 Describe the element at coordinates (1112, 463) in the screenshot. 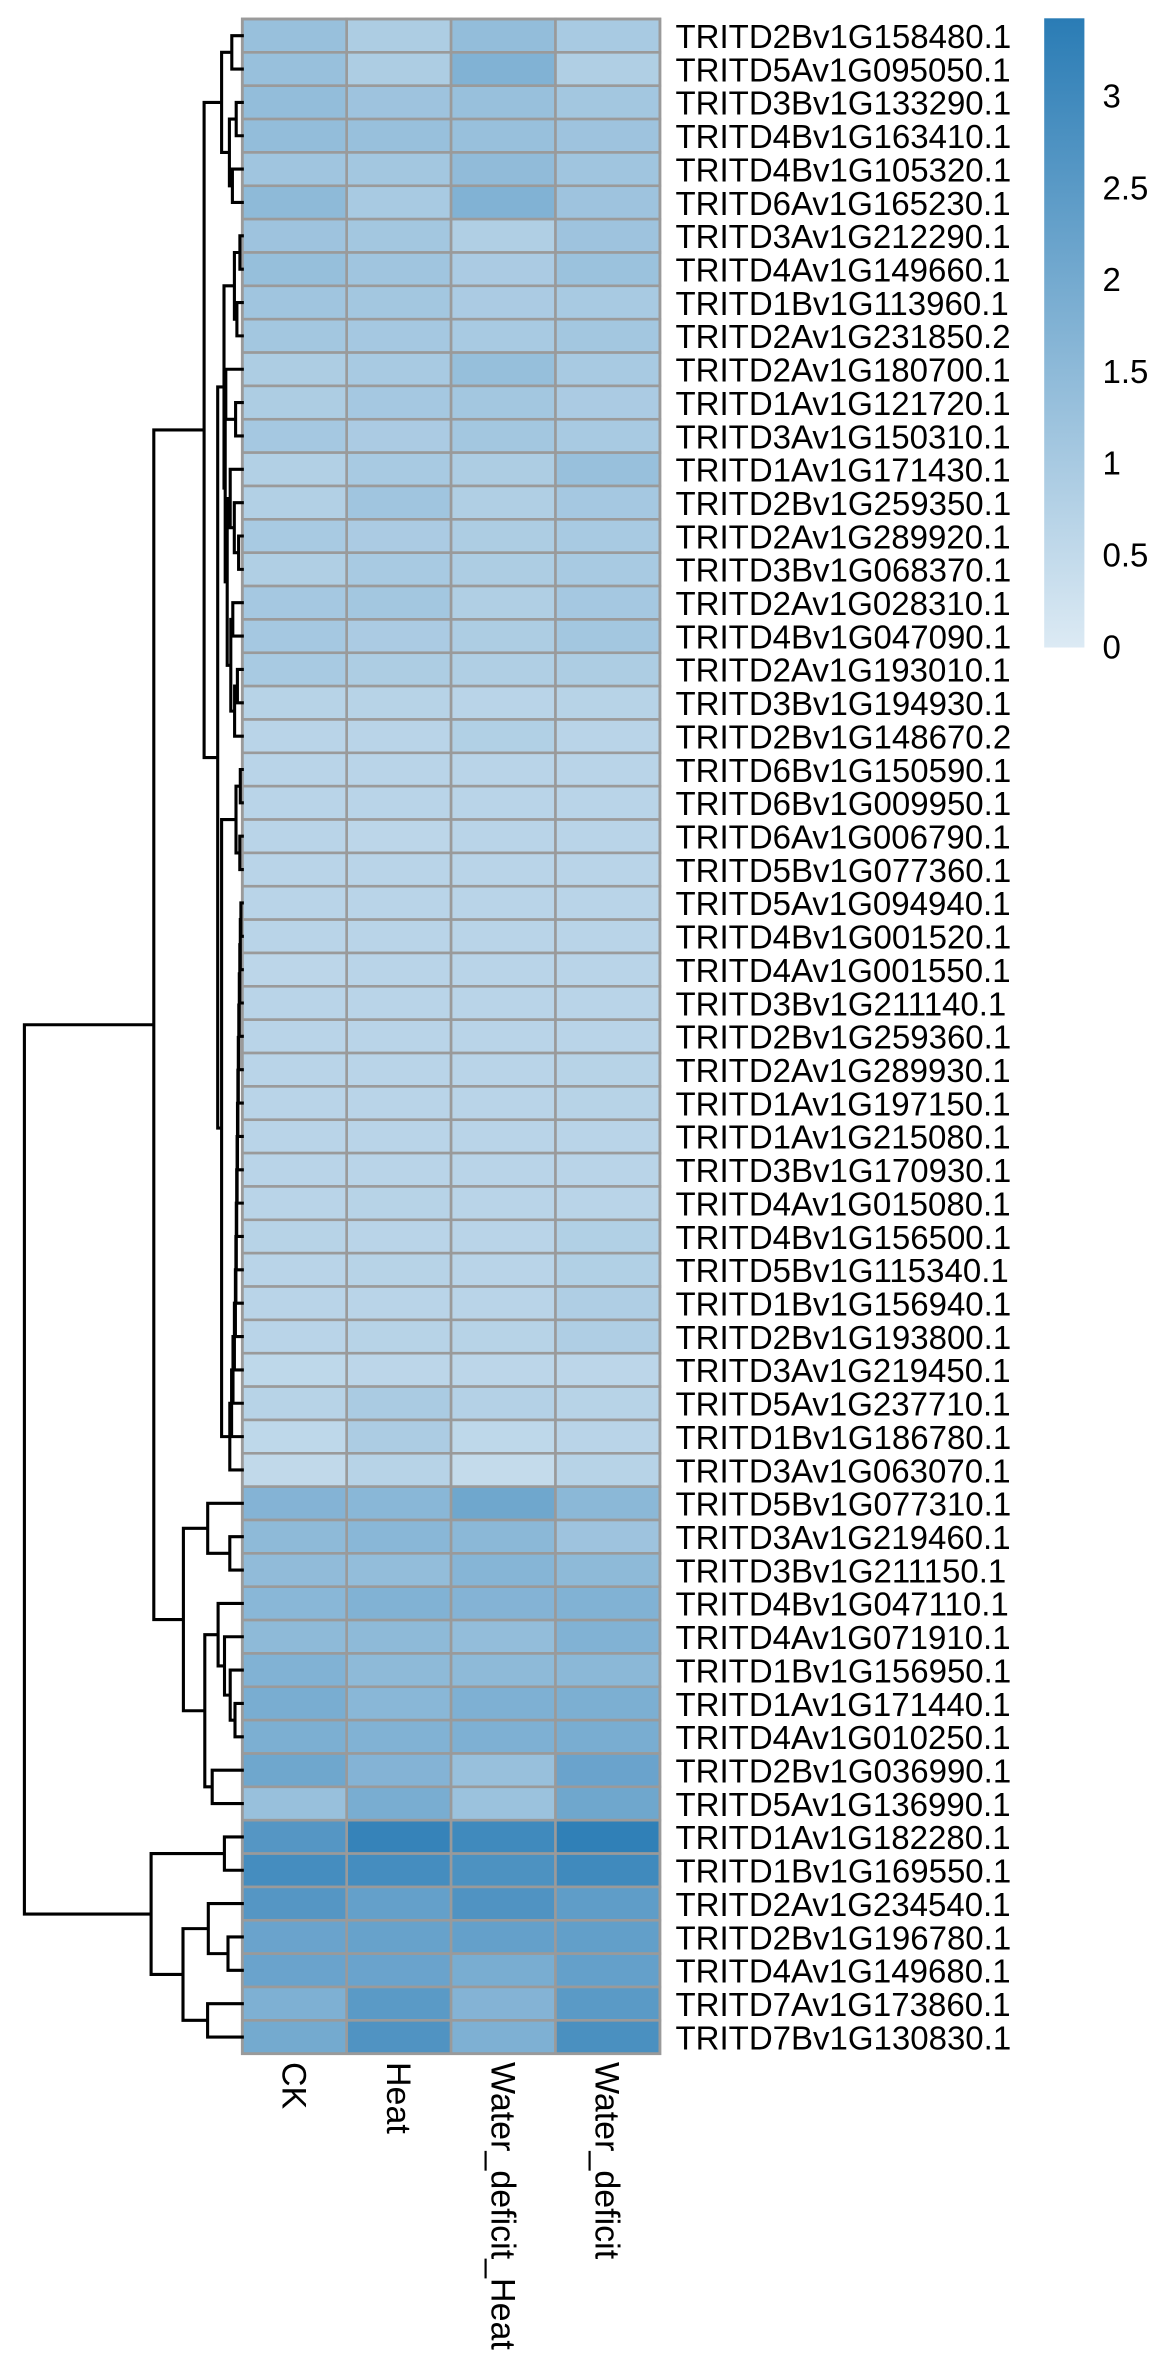

I see `svg-text: 1` at that location.